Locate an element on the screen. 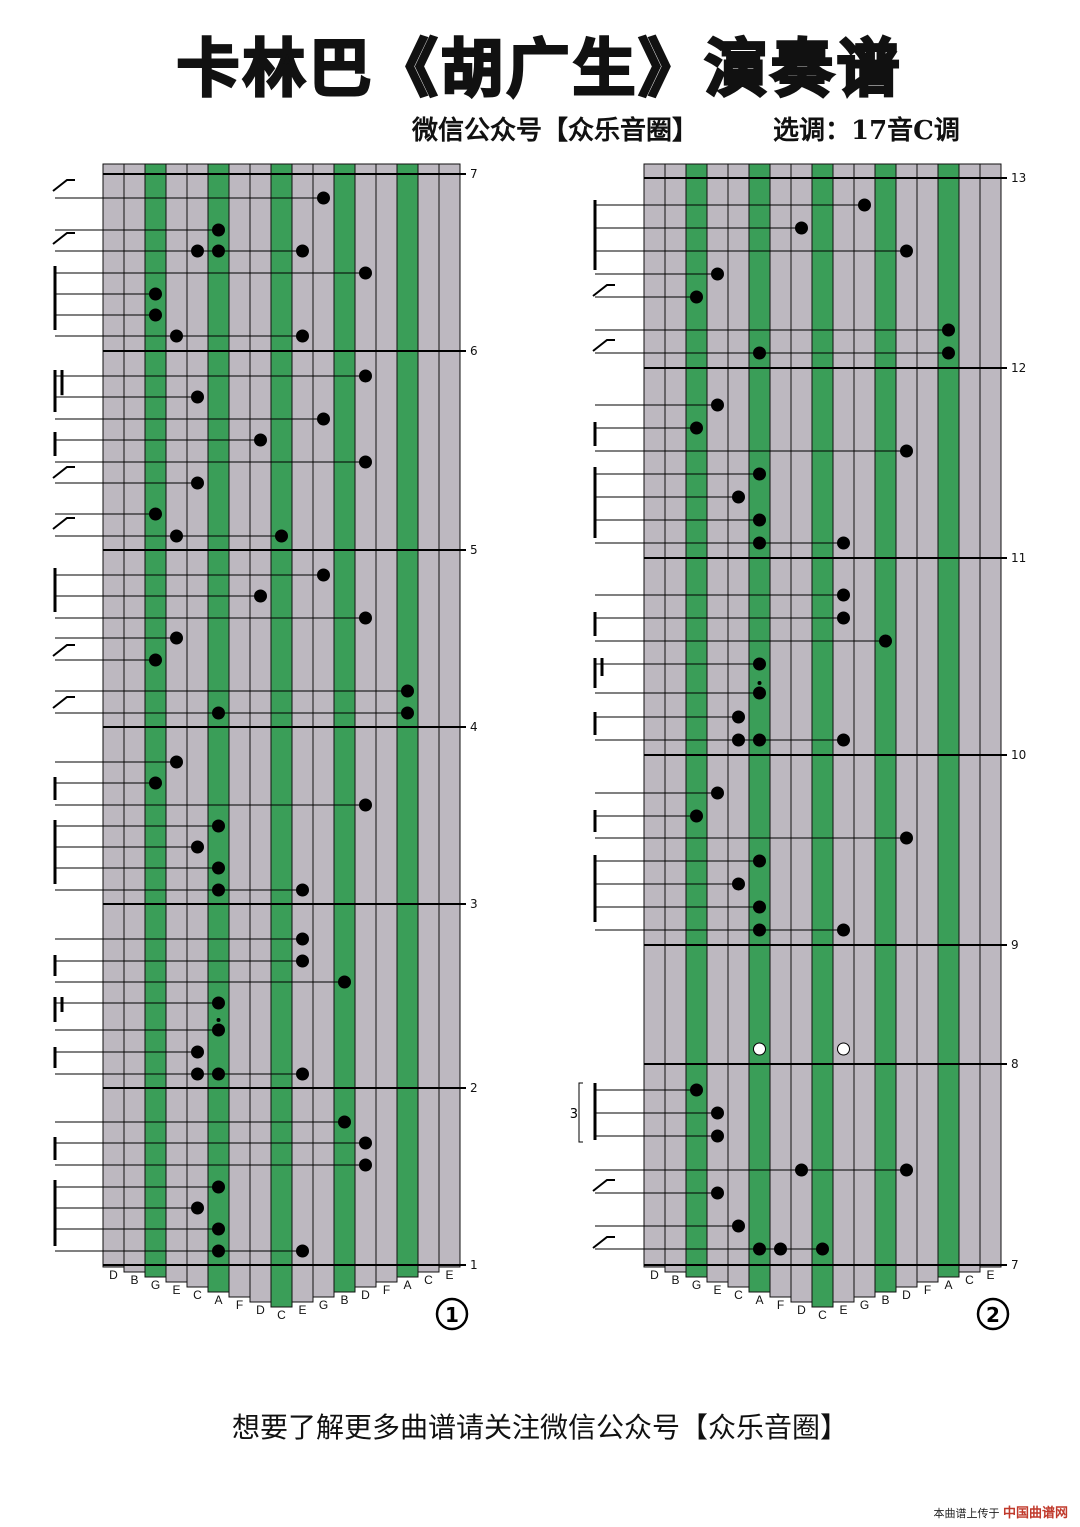 The width and height of the screenshot is (1080, 1527). measure-number: 13 is located at coordinates (1018, 178).